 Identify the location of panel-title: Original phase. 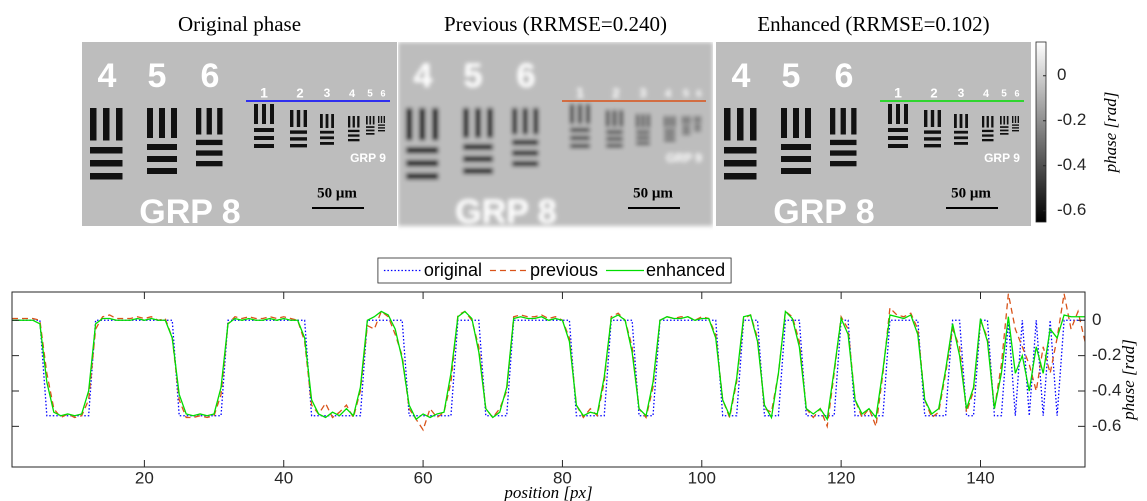
(239, 24).